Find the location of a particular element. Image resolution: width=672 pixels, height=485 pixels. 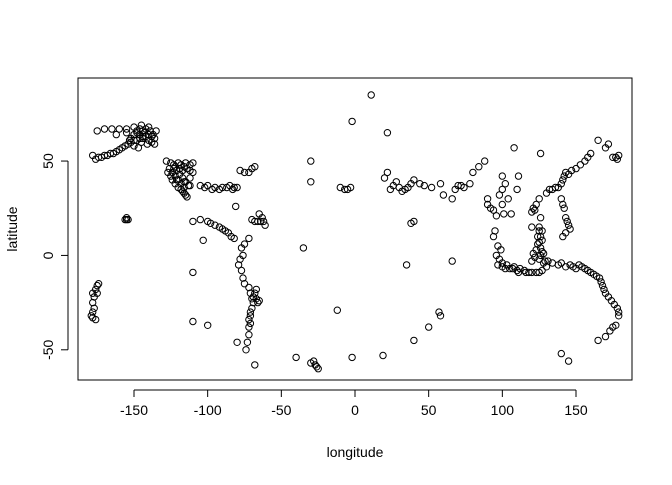

x-tick-label: -50 is located at coordinates (281, 410).